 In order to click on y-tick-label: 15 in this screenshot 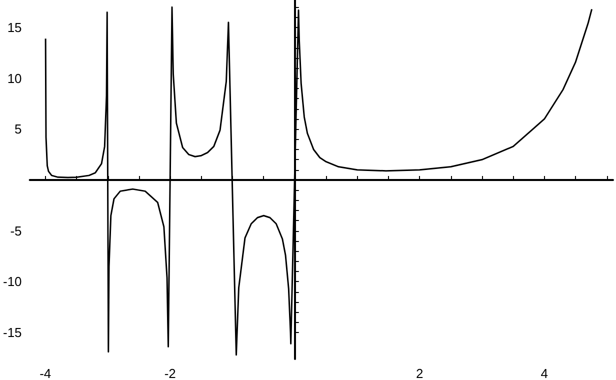, I will do `click(14, 27)`.